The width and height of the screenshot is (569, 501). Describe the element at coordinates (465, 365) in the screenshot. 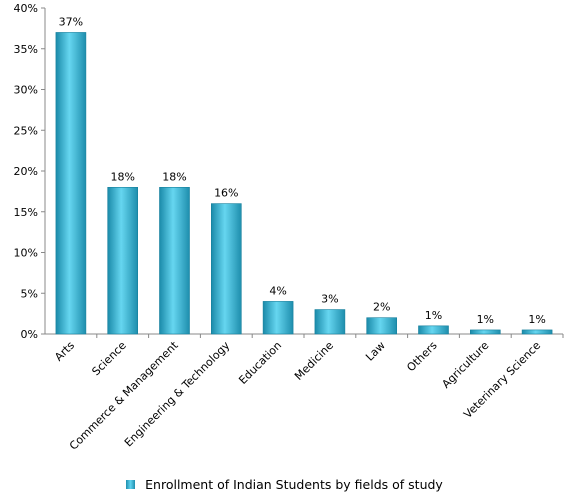

I see `x-tick-label: Agriculture` at that location.